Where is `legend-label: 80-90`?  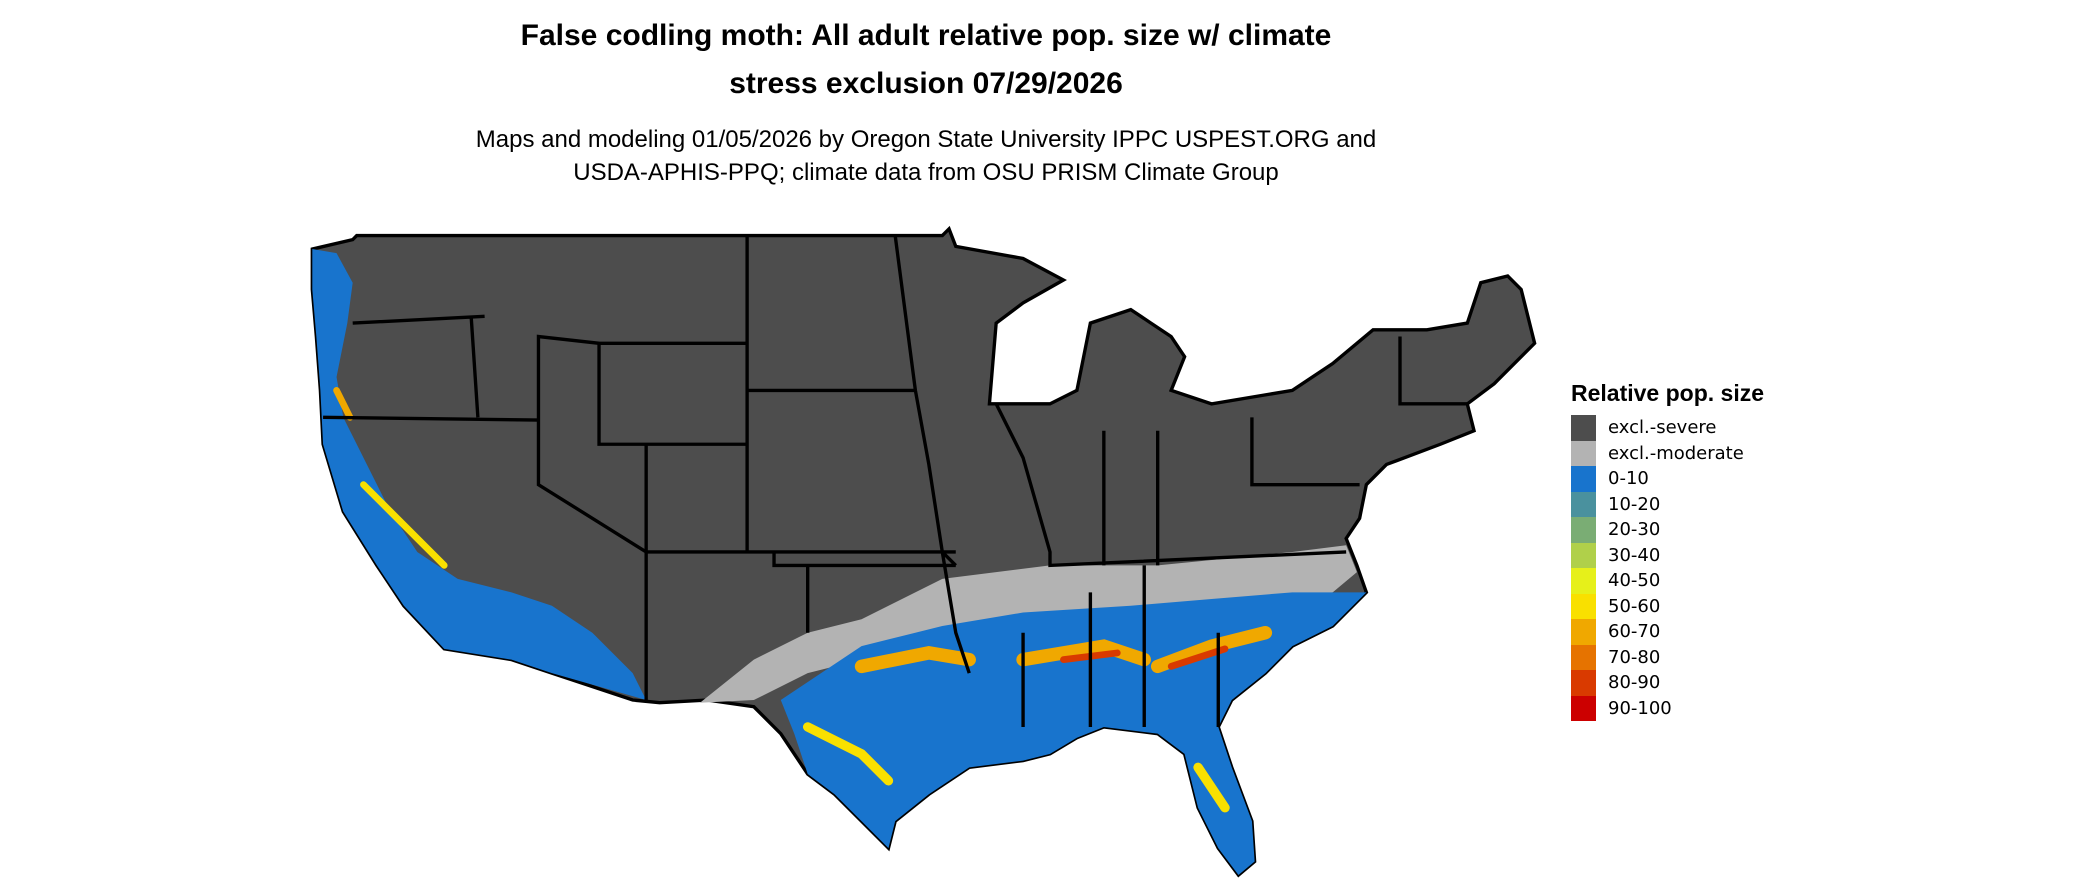 legend-label: 80-90 is located at coordinates (1634, 683).